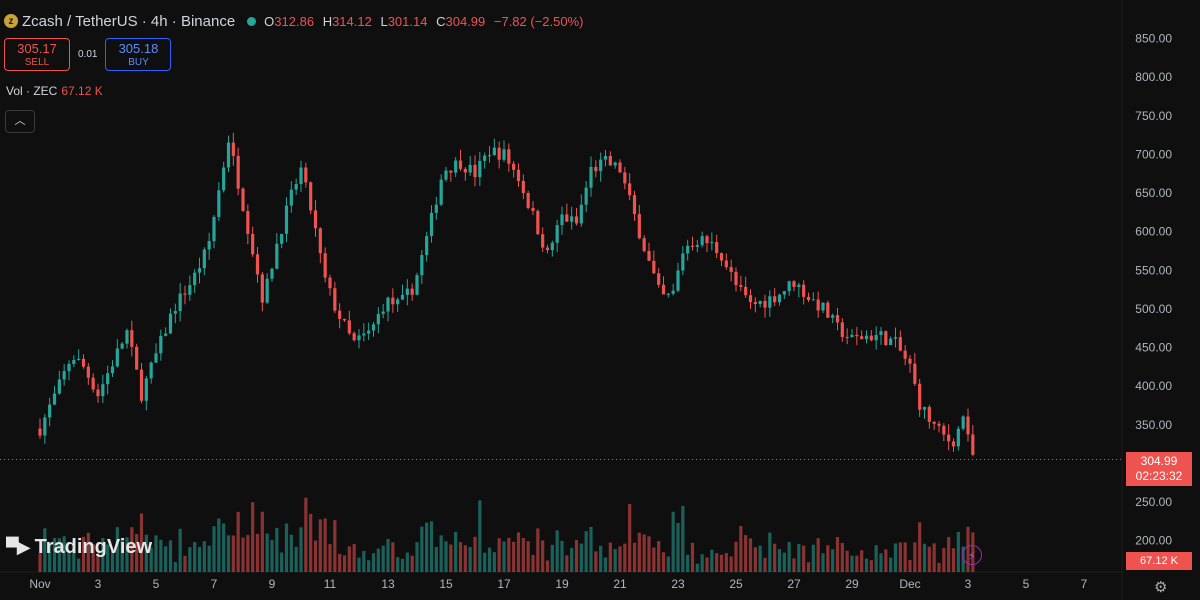 This screenshot has height=600, width=1200. What do you see at coordinates (1161, 587) in the screenshot?
I see `settings-gear-icon: ⚙` at bounding box center [1161, 587].